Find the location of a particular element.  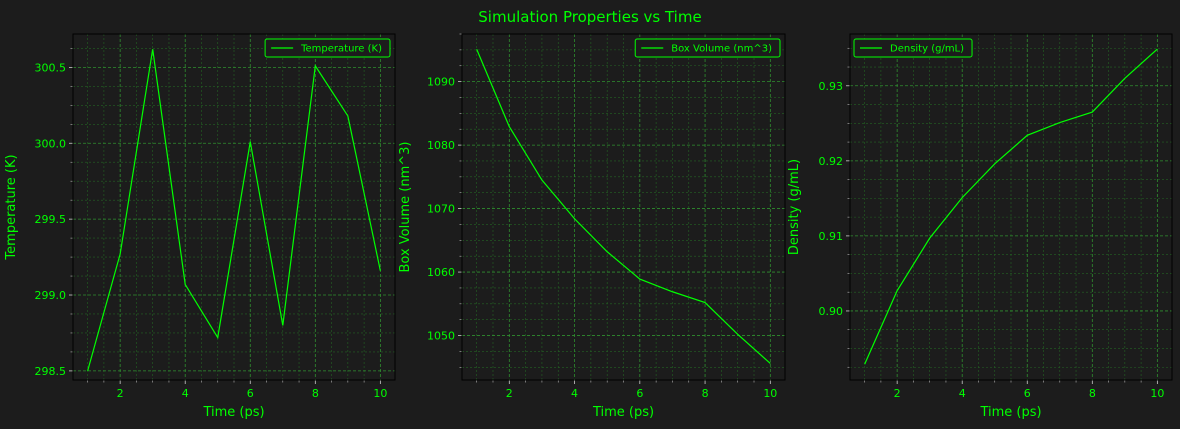

y-tick-label: 1080 is located at coordinates (441, 145).